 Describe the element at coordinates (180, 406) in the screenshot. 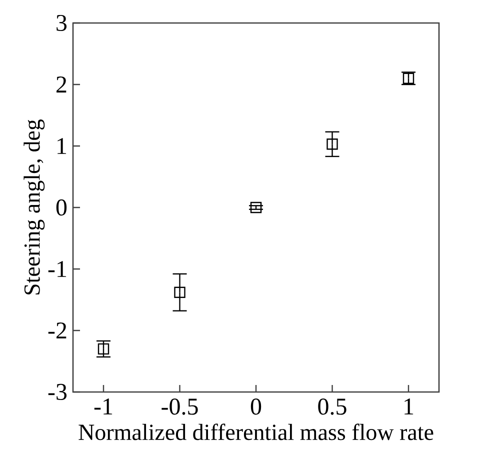

I see `x-tick-label: -0.5` at that location.